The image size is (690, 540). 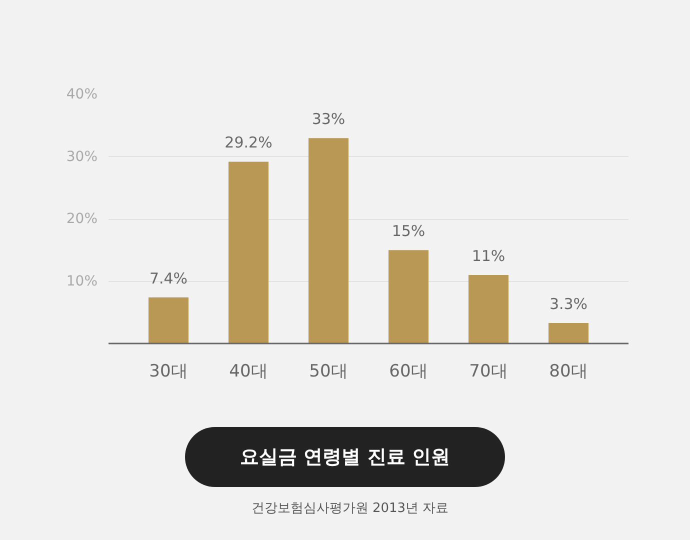 What do you see at coordinates (329, 119) in the screenshot?
I see `data-label: 33%` at bounding box center [329, 119].